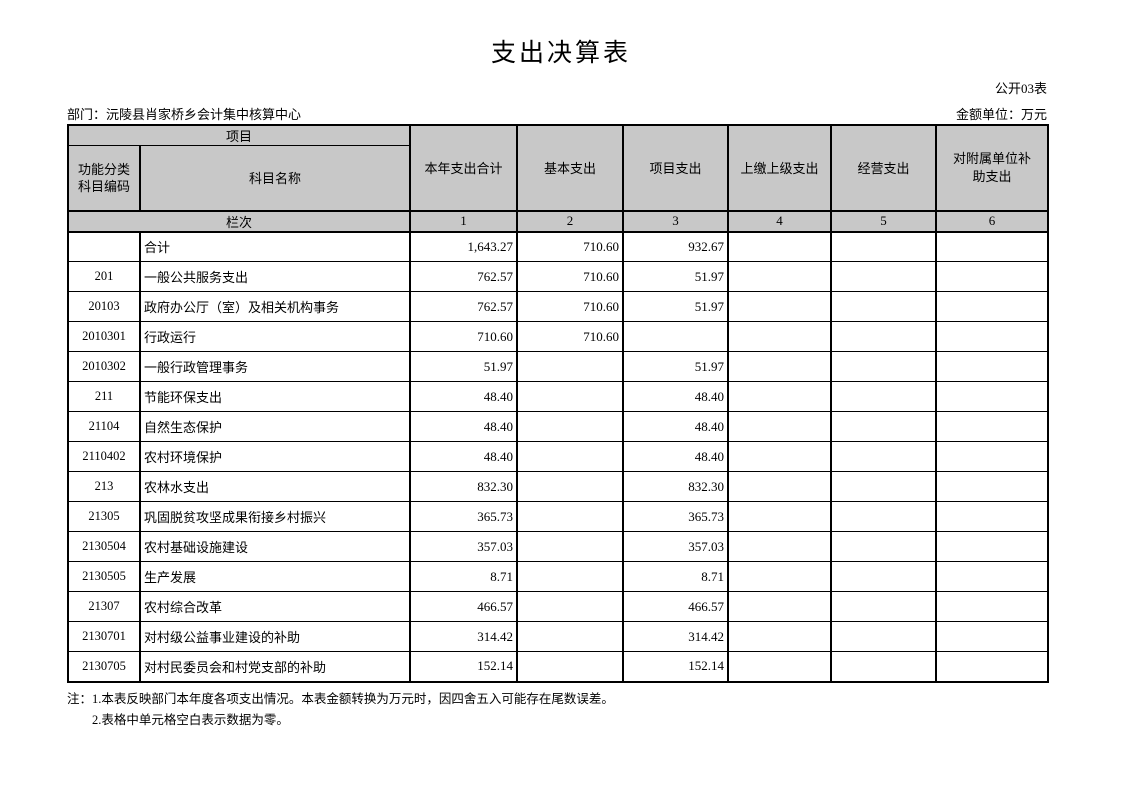  What do you see at coordinates (676, 246) in the screenshot?
I see `value-cell: 932.67` at bounding box center [676, 246].